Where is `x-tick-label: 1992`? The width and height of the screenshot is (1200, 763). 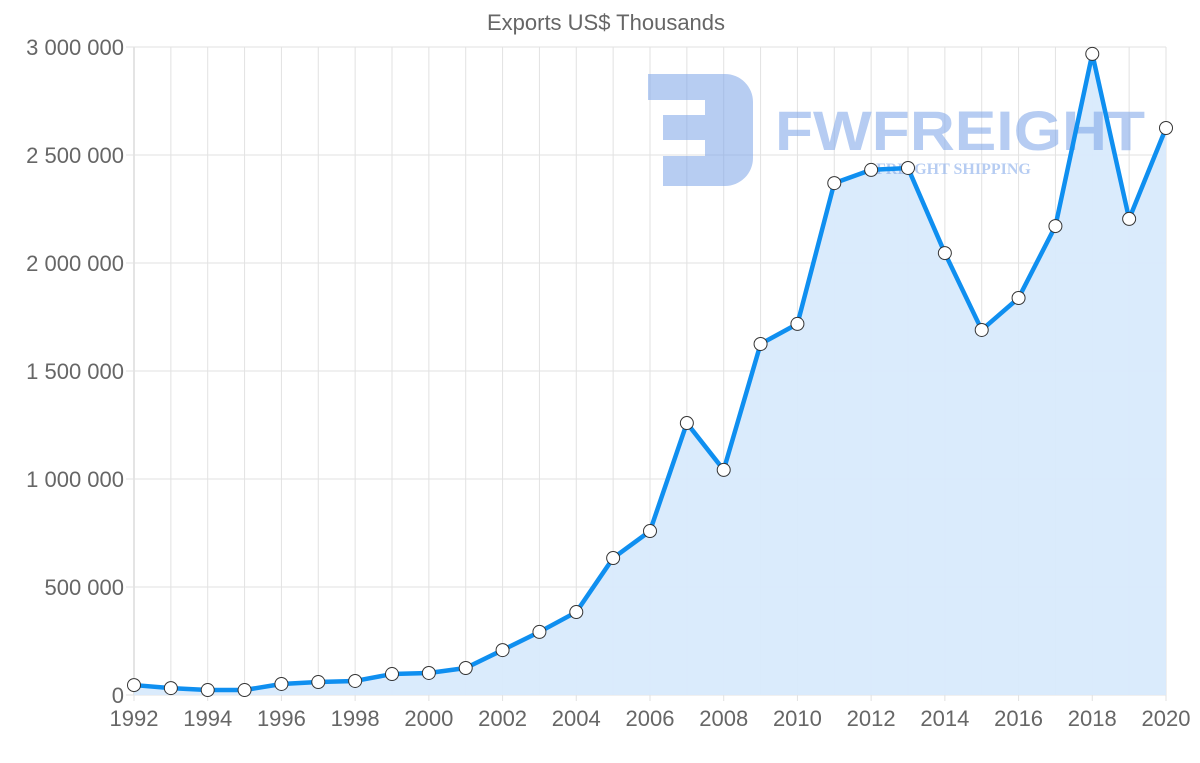
x-tick-label: 1992 is located at coordinates (134, 718).